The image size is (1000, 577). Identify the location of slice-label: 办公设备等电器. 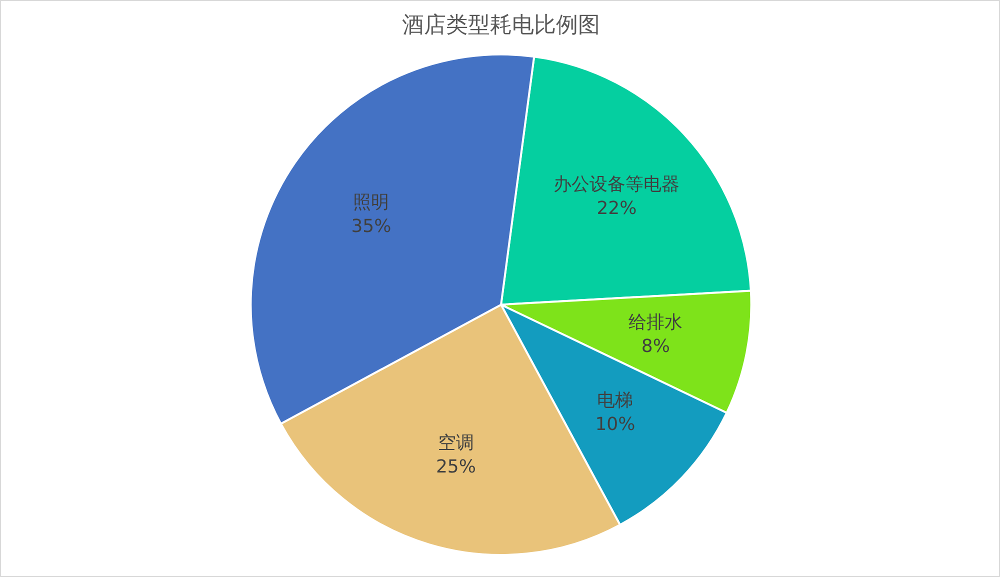
(617, 185).